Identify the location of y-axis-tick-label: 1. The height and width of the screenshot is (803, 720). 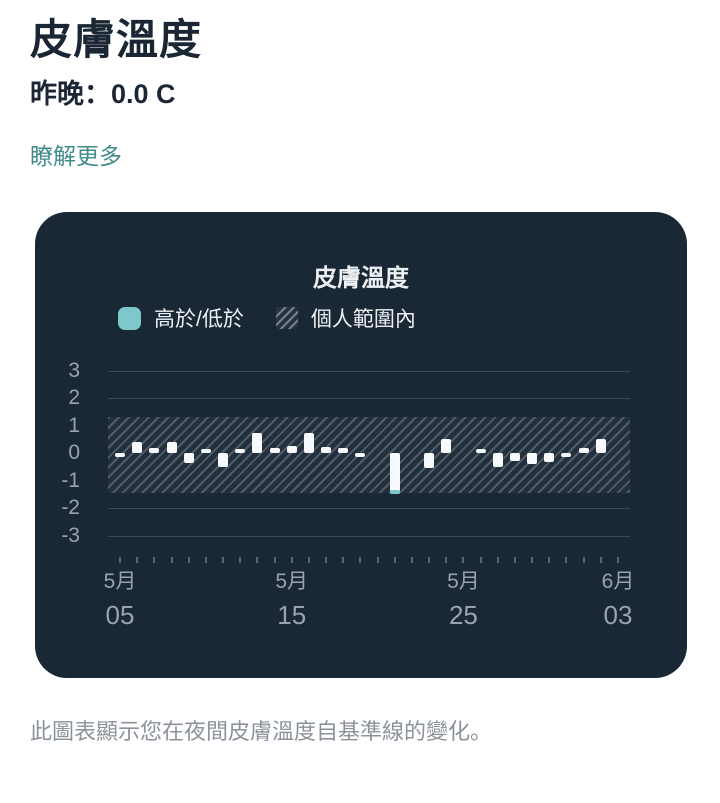
(74, 425).